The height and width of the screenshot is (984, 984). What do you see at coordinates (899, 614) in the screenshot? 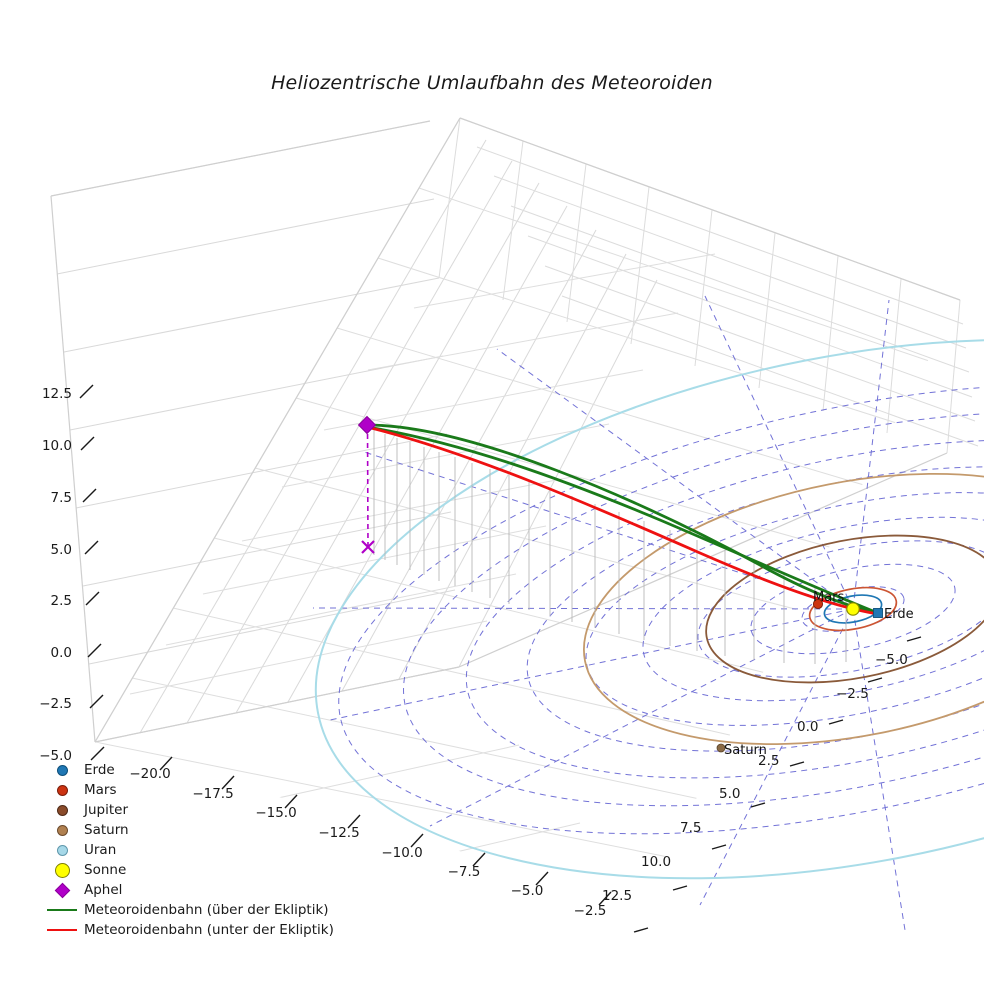
I see `label-erde: Erde` at bounding box center [899, 614].